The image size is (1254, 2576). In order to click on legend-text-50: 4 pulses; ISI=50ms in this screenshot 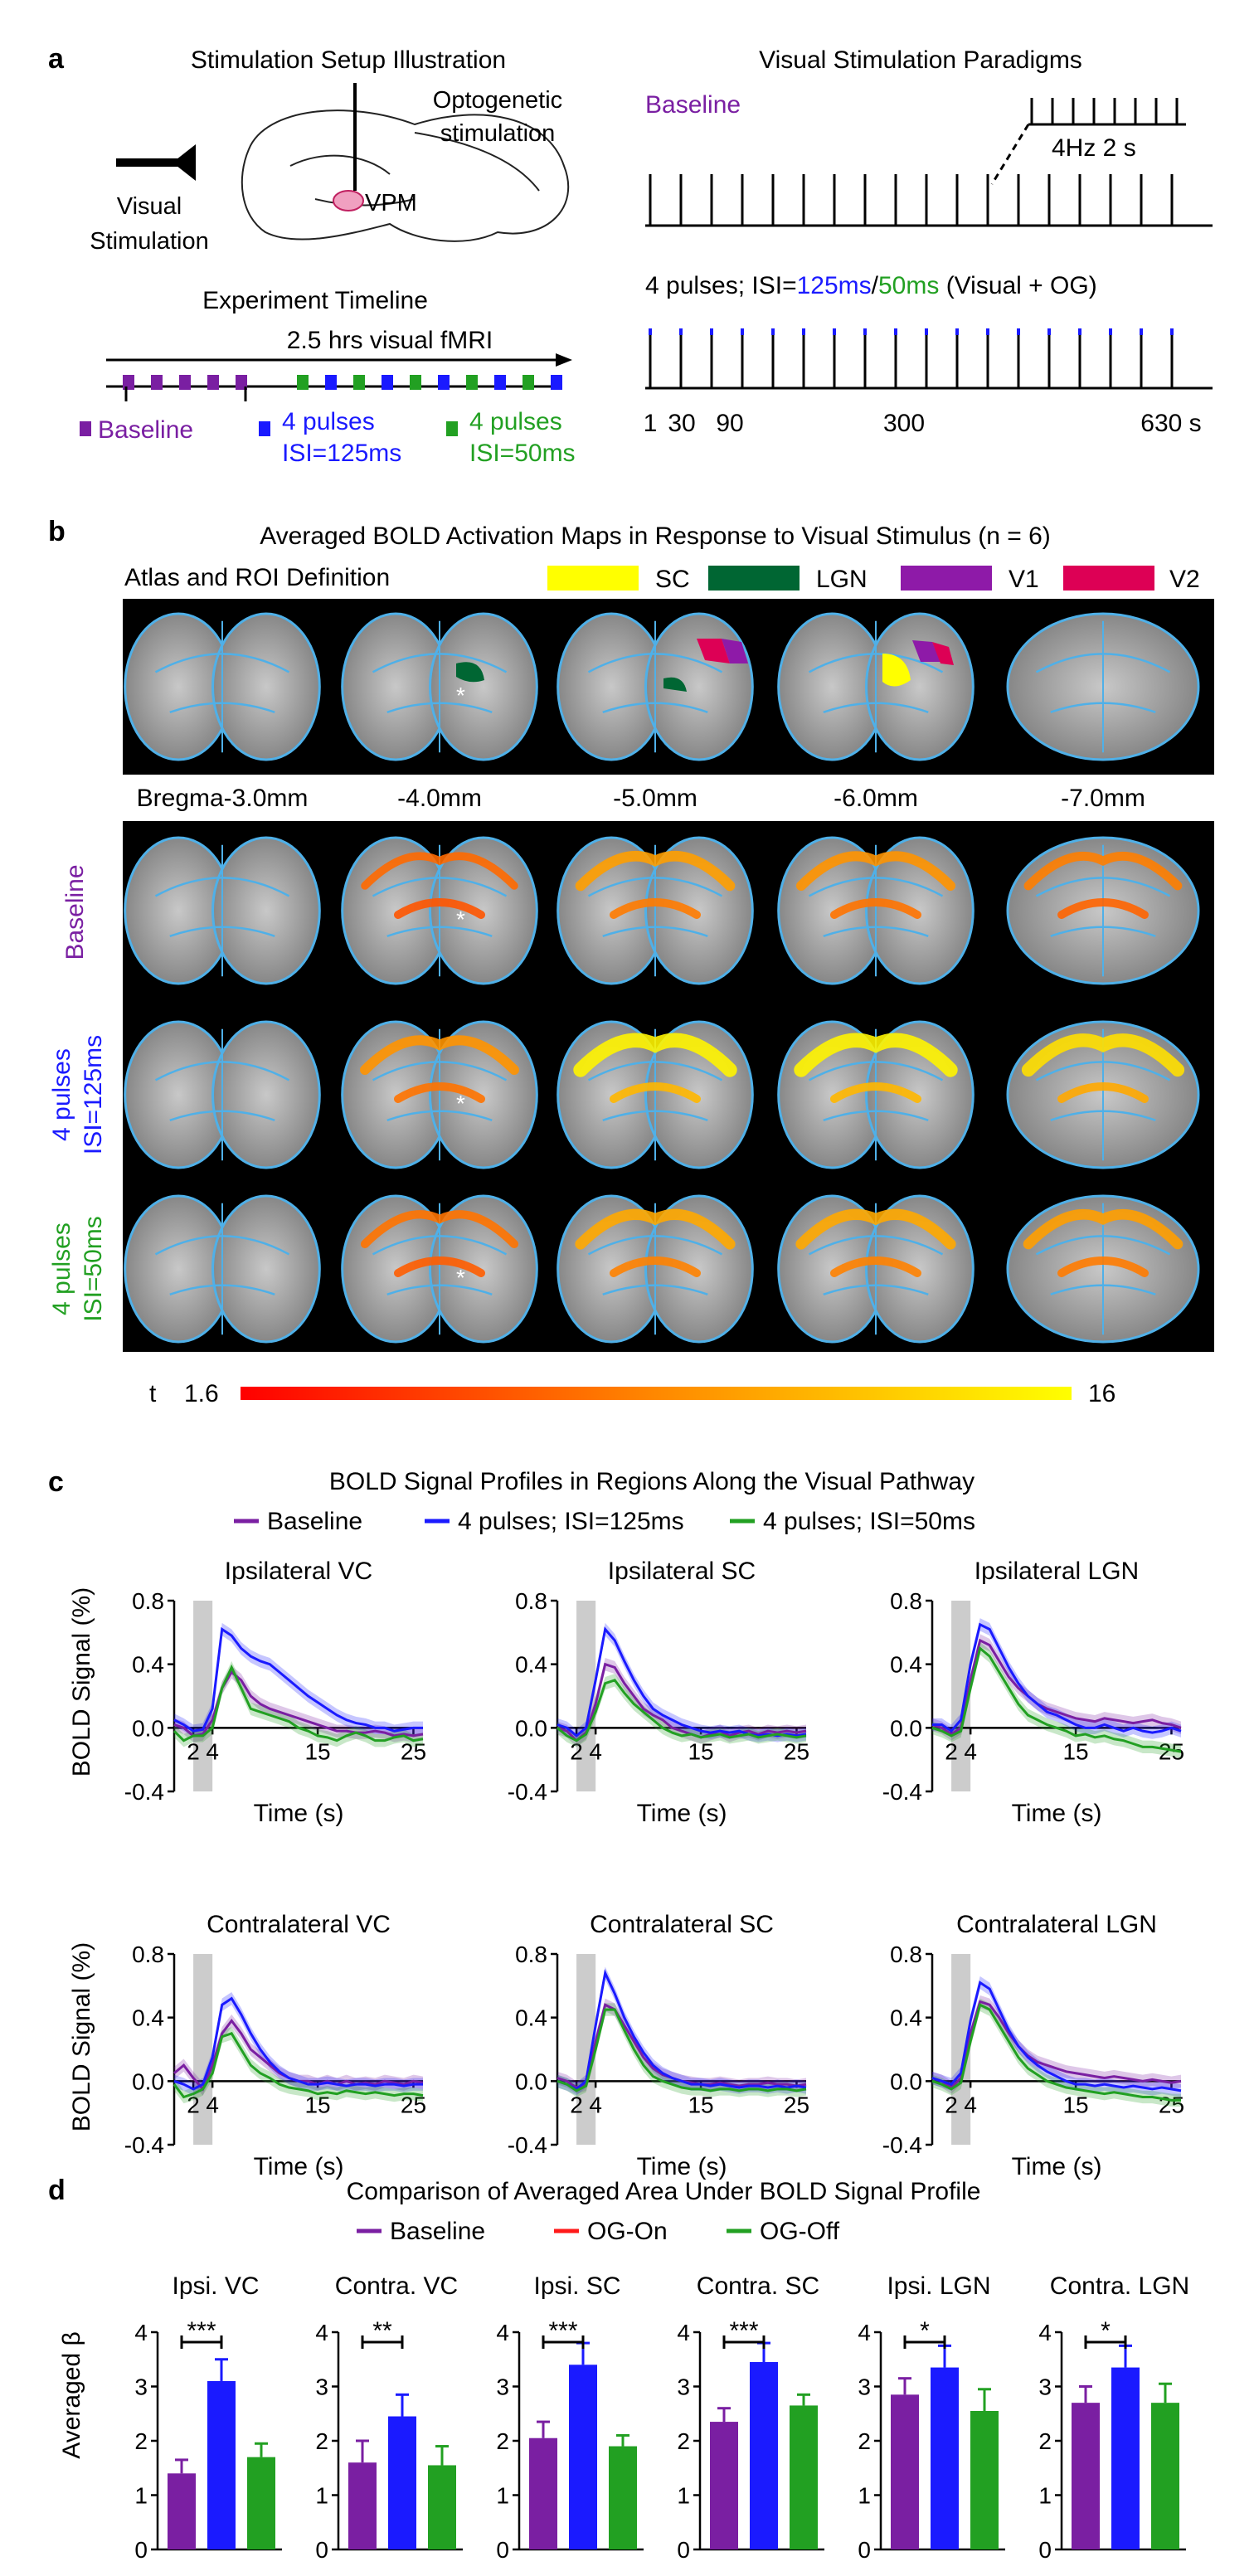, I will do `click(869, 1522)`.